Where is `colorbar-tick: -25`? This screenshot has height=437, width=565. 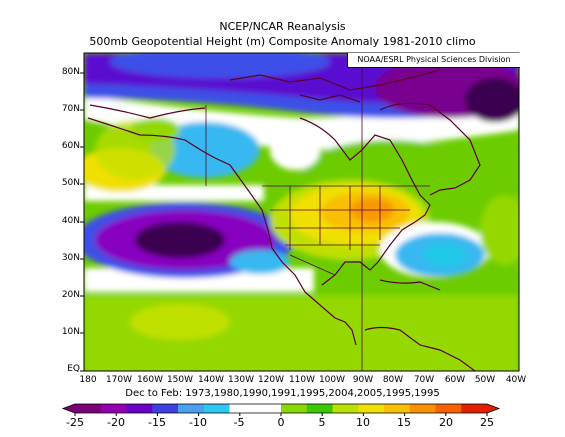 colorbar-tick: -25 is located at coordinates (75, 422).